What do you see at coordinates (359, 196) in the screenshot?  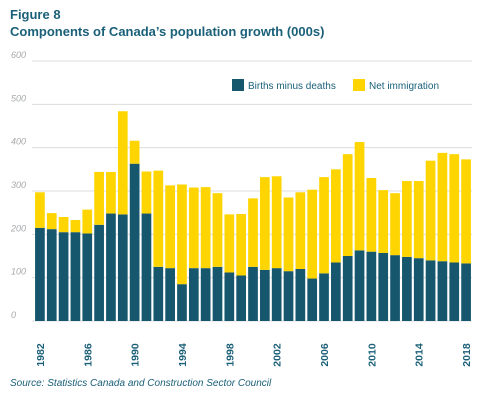 I see `bar-immigration-2009` at bounding box center [359, 196].